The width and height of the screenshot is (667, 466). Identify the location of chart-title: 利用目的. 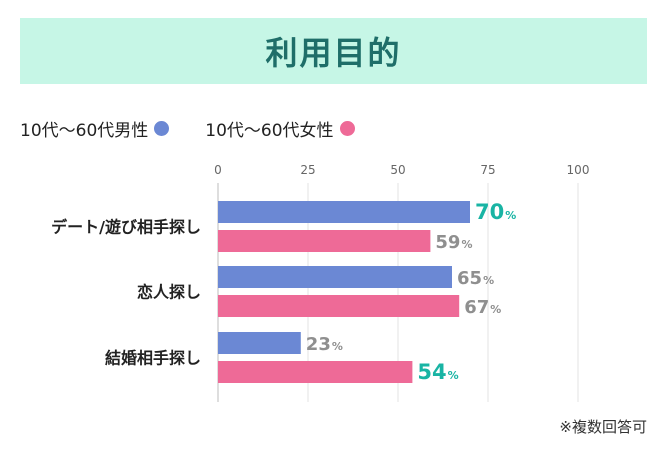
(333, 53).